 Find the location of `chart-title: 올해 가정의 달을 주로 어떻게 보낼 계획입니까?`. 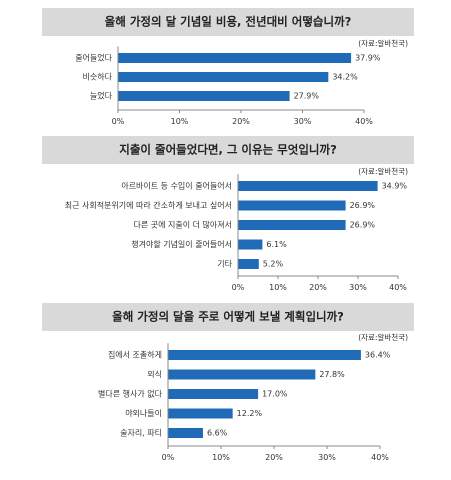

chart-title: 올해 가정의 달을 주로 어떻게 보낼 계획입니까? is located at coordinates (228, 317).